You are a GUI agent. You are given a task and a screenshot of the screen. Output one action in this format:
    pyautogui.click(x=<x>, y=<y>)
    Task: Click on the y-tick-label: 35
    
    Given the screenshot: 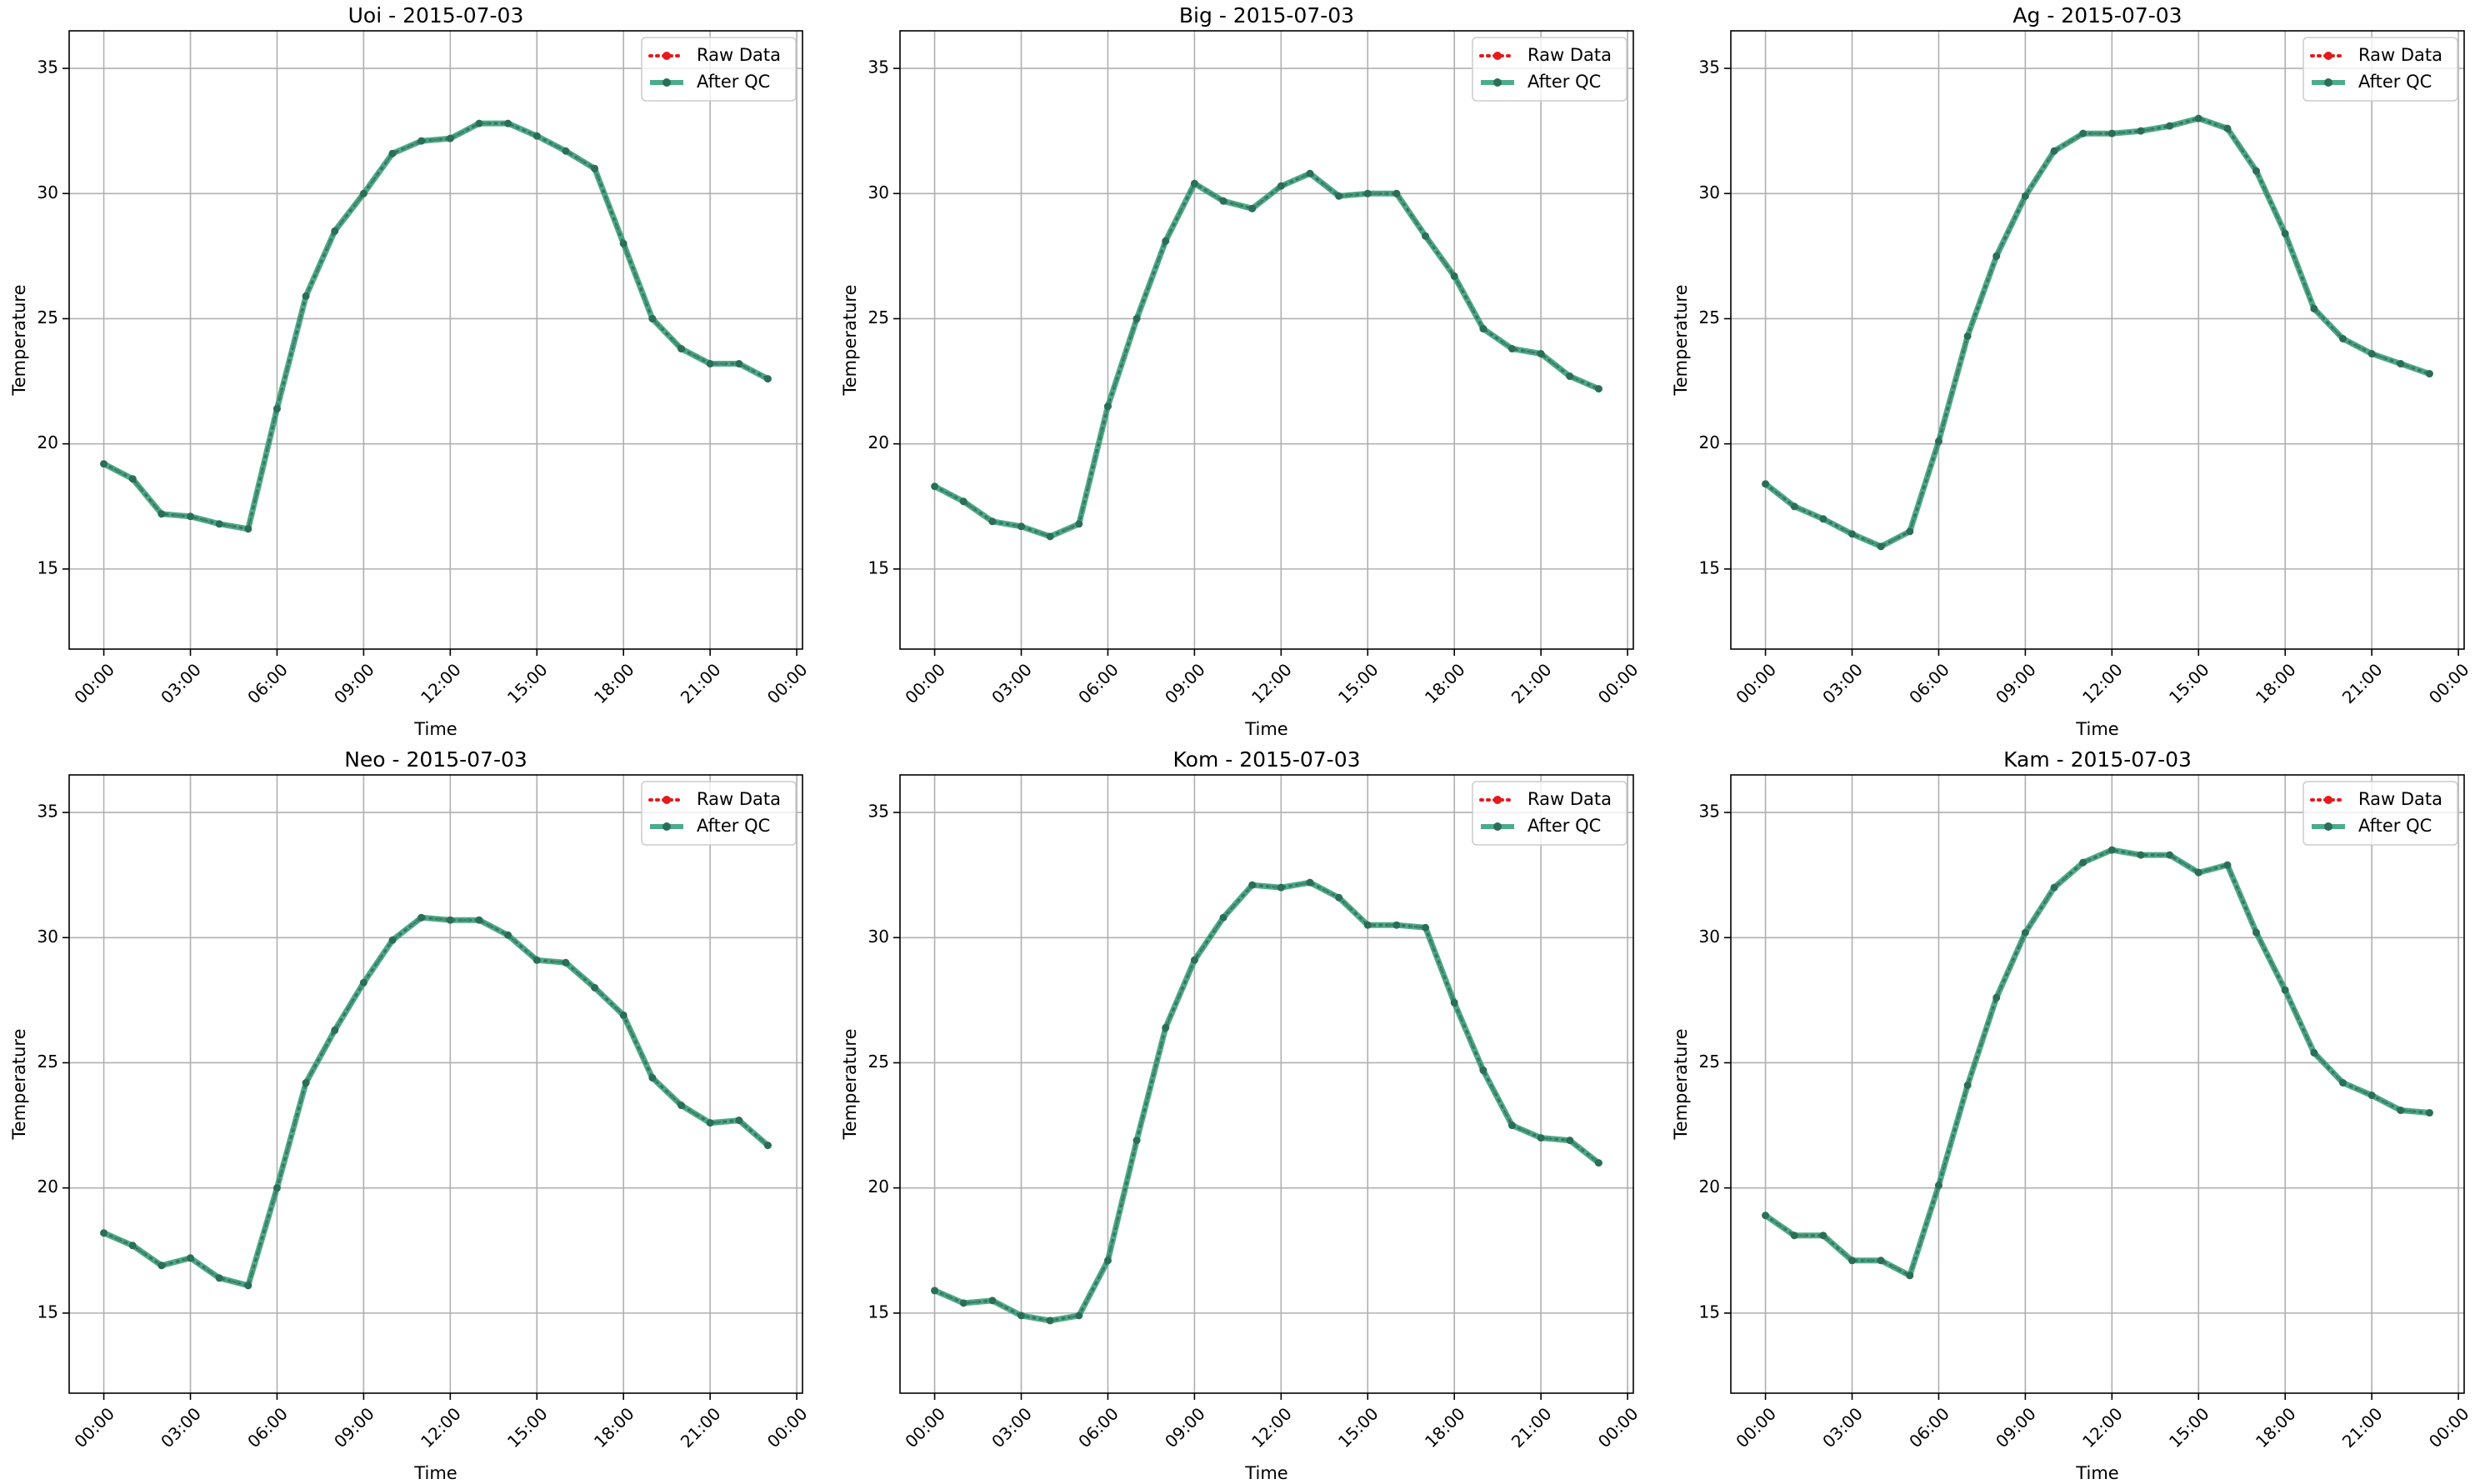 What is the action you would take?
    pyautogui.click(x=879, y=812)
    